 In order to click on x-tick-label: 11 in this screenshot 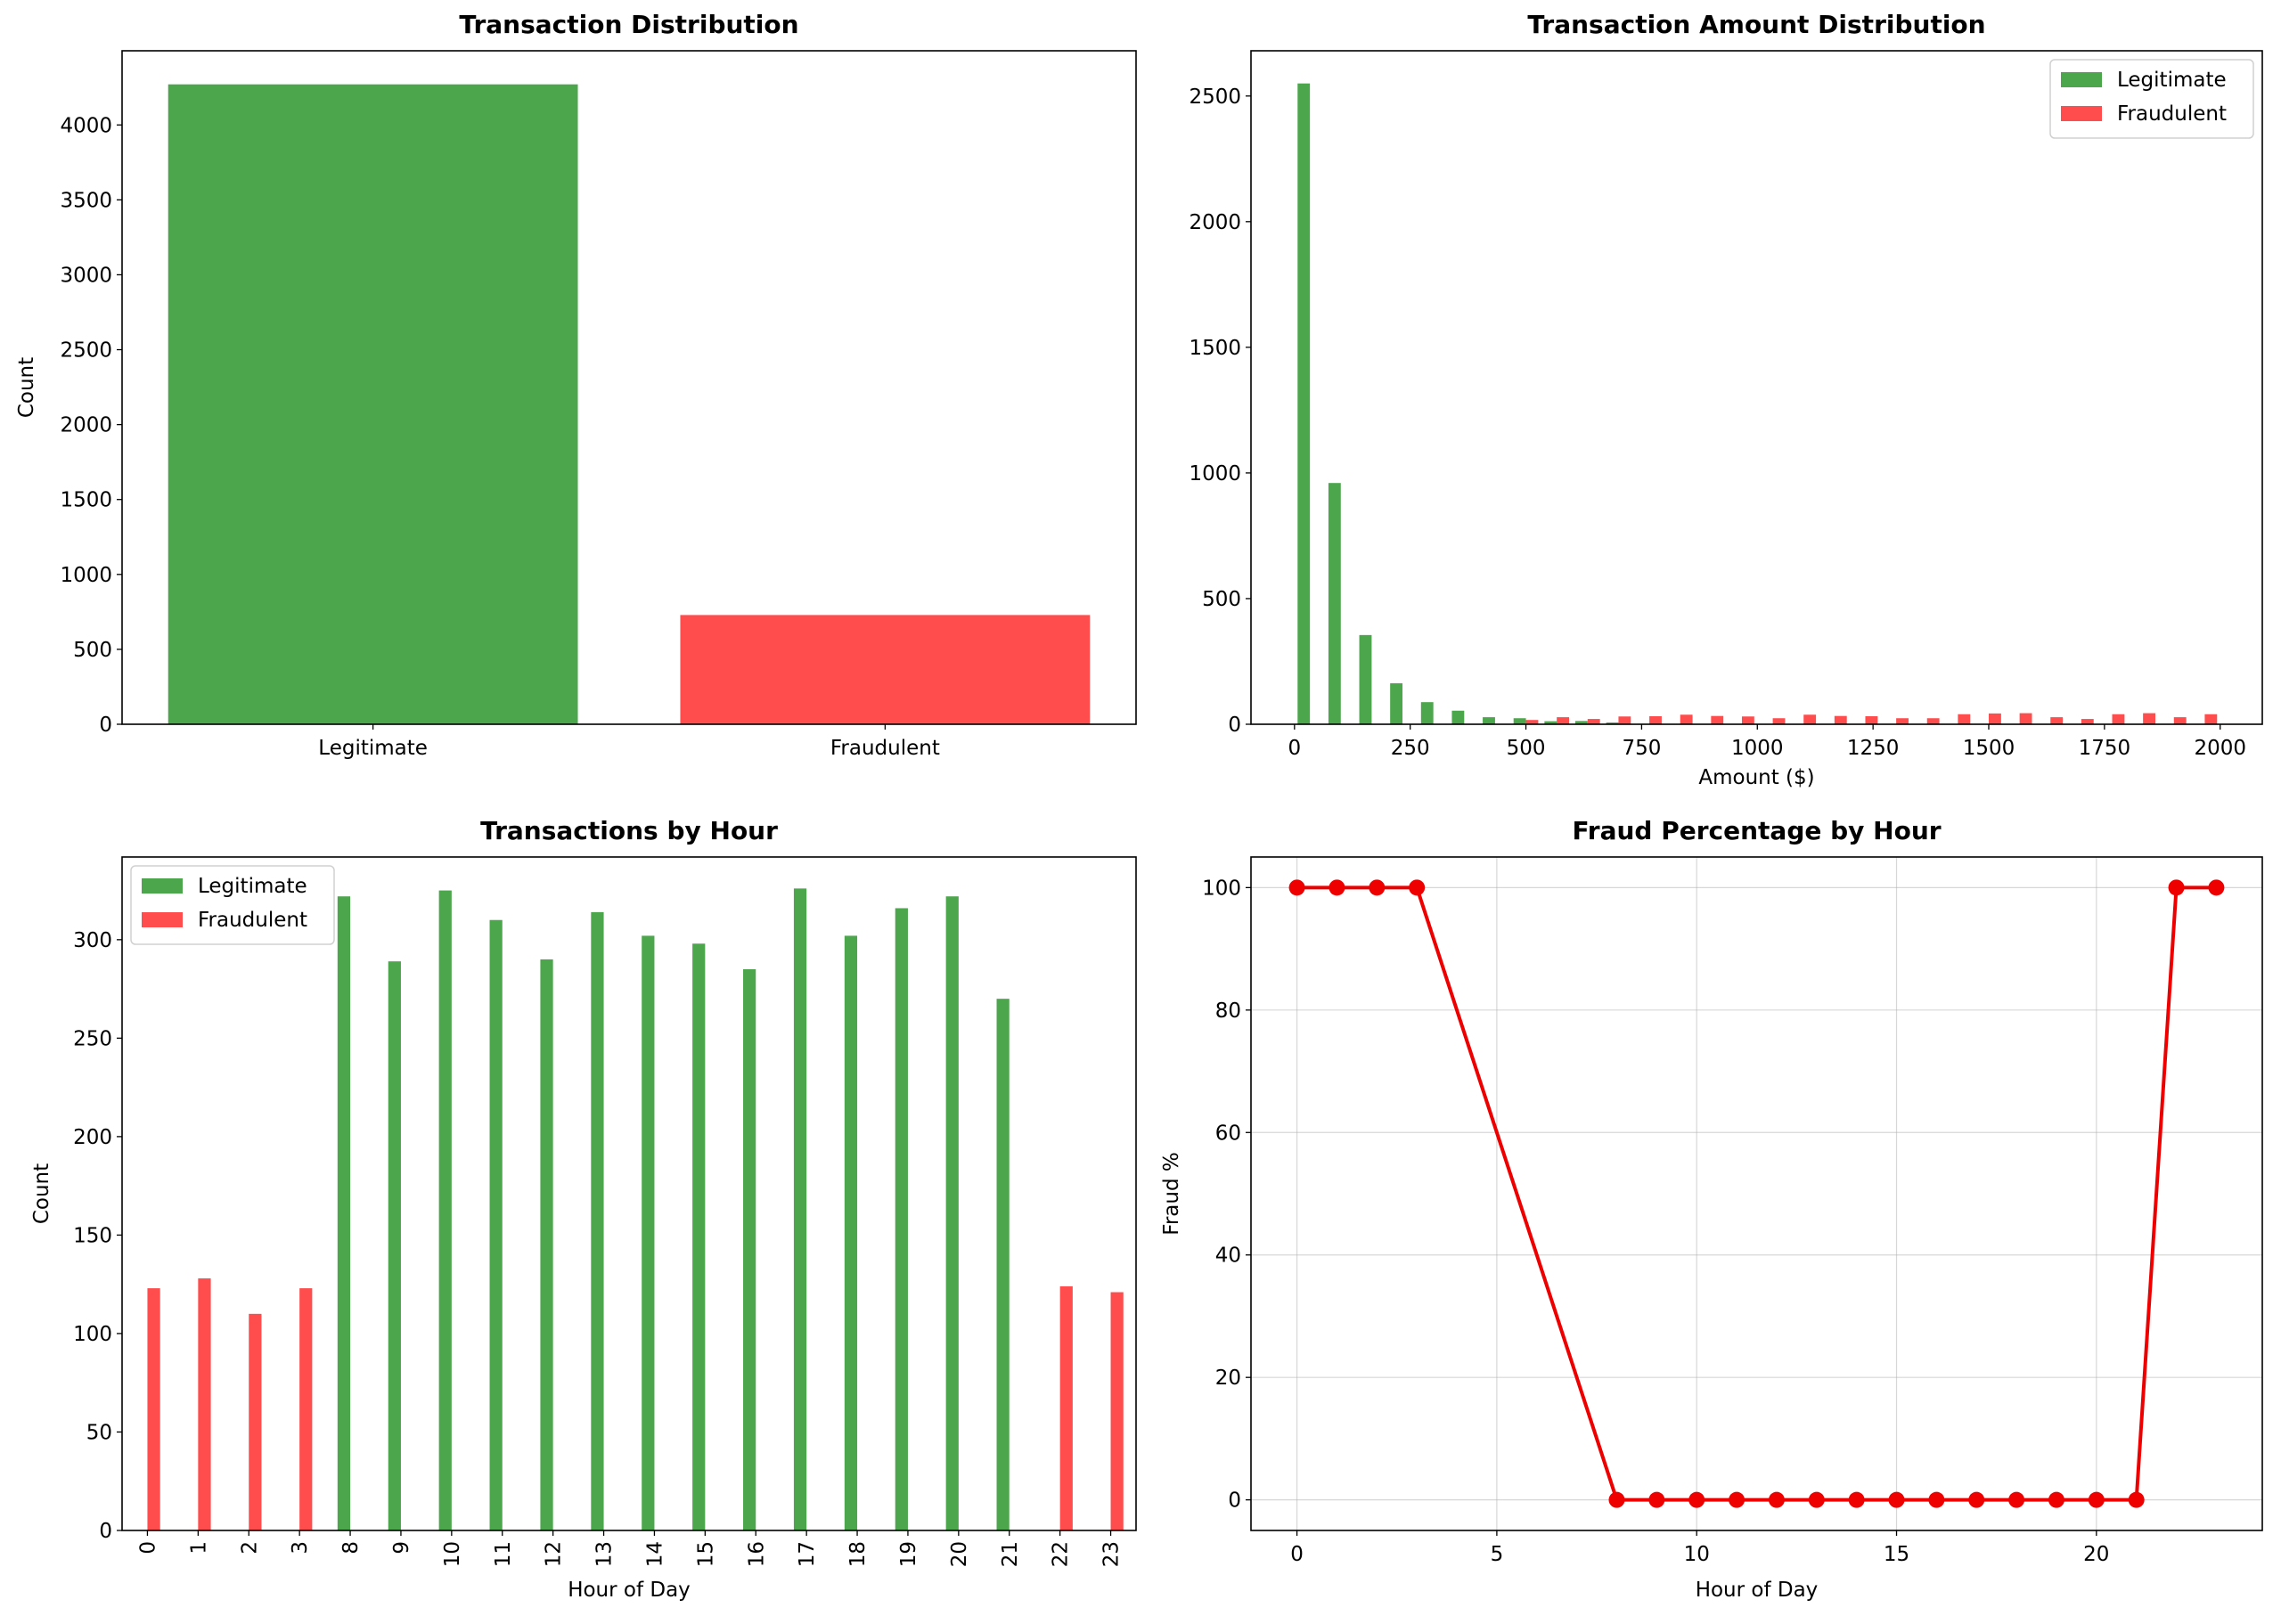, I will do `click(503, 1554)`.